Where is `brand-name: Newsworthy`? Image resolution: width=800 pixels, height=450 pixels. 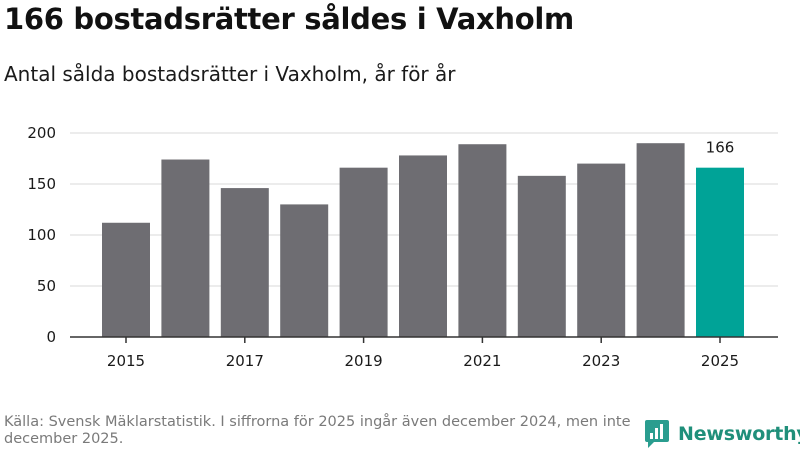
brand-name: Newsworthy is located at coordinates (739, 434).